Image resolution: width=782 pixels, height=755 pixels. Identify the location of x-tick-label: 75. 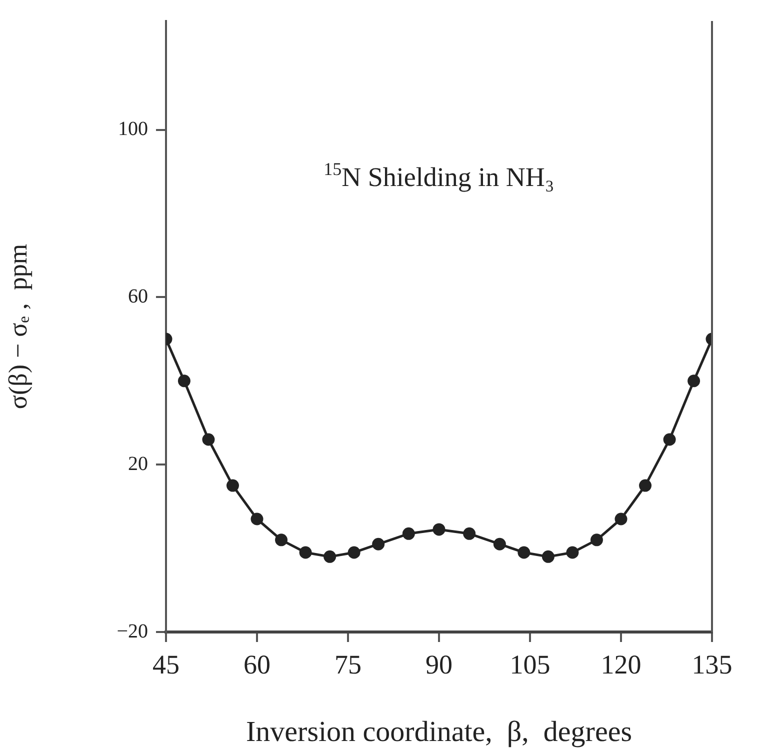
(348, 664).